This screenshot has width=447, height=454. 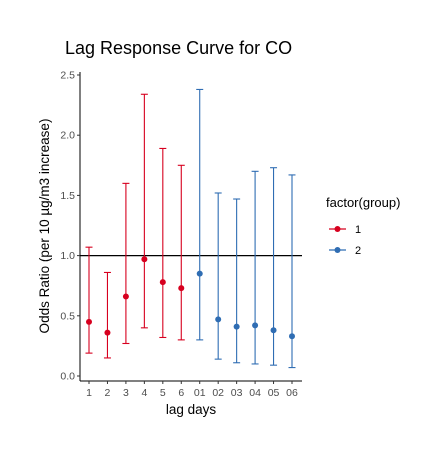 What do you see at coordinates (67, 76) in the screenshot?
I see `y-tick-label: 2.5` at bounding box center [67, 76].